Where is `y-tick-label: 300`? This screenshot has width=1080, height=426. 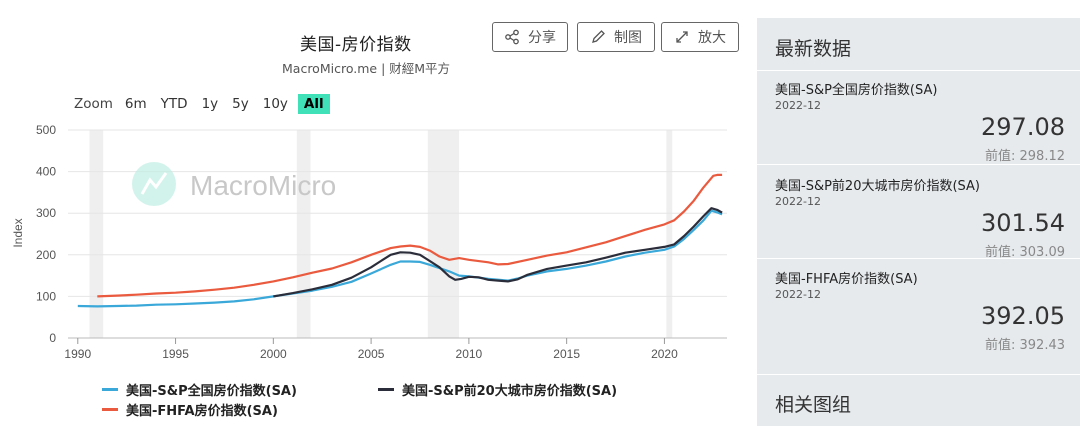
y-tick-label: 300 is located at coordinates (46, 213).